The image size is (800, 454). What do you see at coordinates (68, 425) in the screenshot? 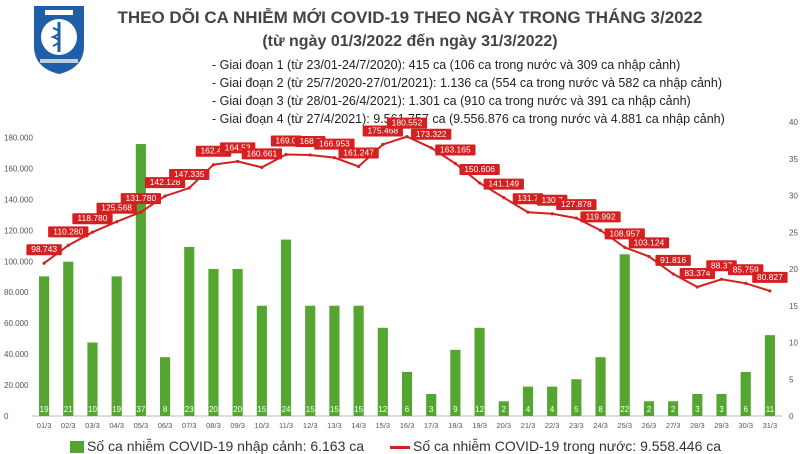
I see `x-tick-label: 02/3` at bounding box center [68, 425].